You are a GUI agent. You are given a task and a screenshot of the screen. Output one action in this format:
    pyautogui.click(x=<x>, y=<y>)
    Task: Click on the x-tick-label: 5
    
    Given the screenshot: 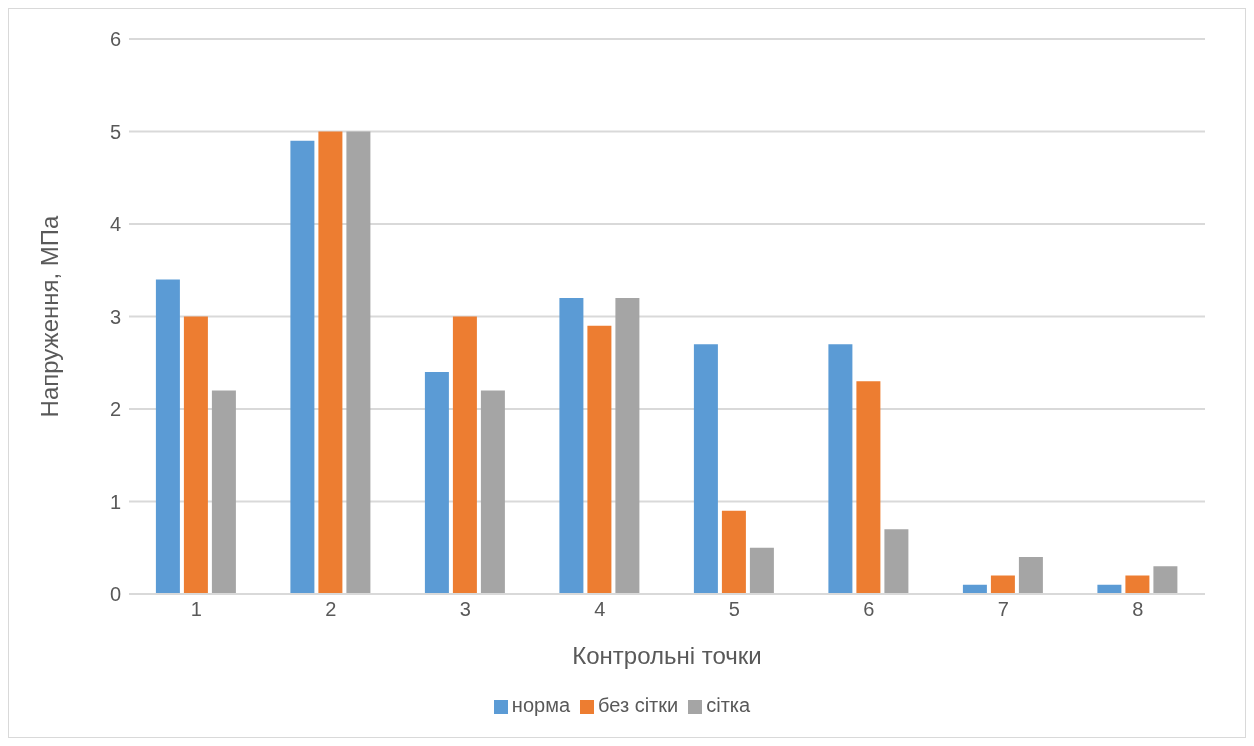 What is the action you would take?
    pyautogui.click(x=734, y=609)
    